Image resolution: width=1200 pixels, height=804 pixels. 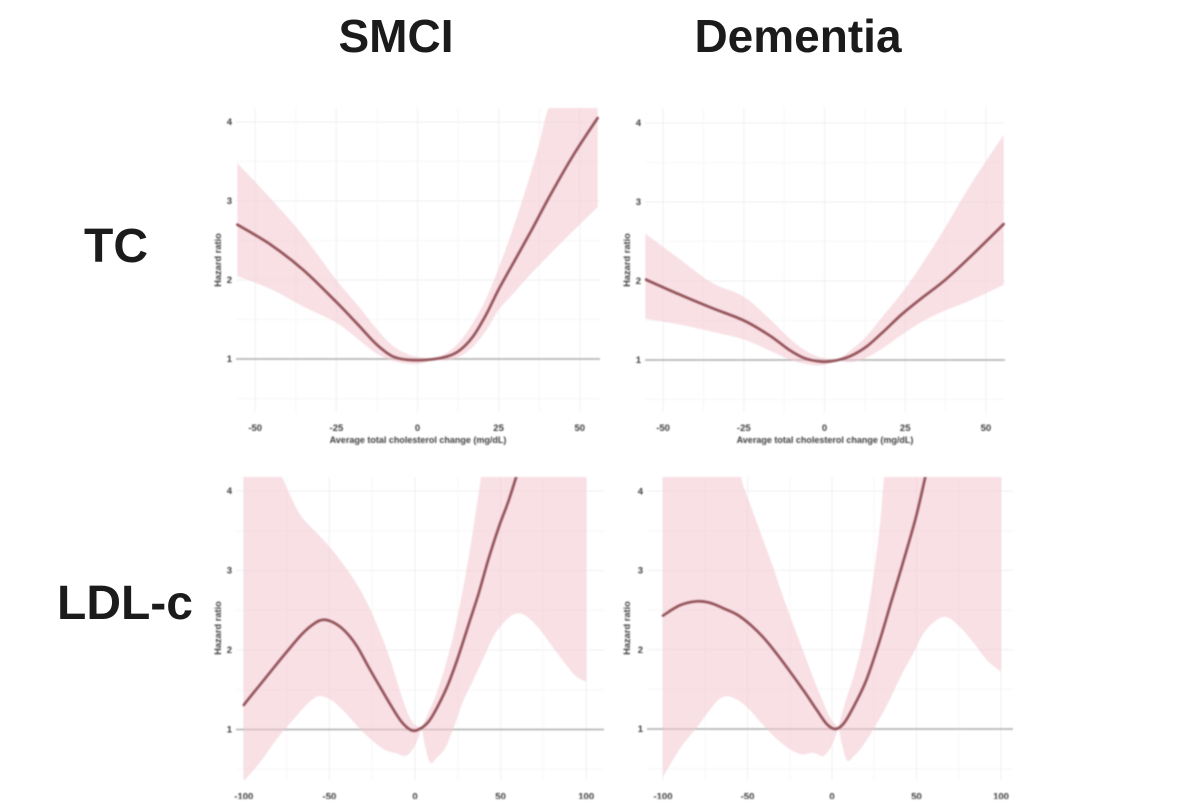 I want to click on svg-text: SMCI, so click(x=396, y=36).